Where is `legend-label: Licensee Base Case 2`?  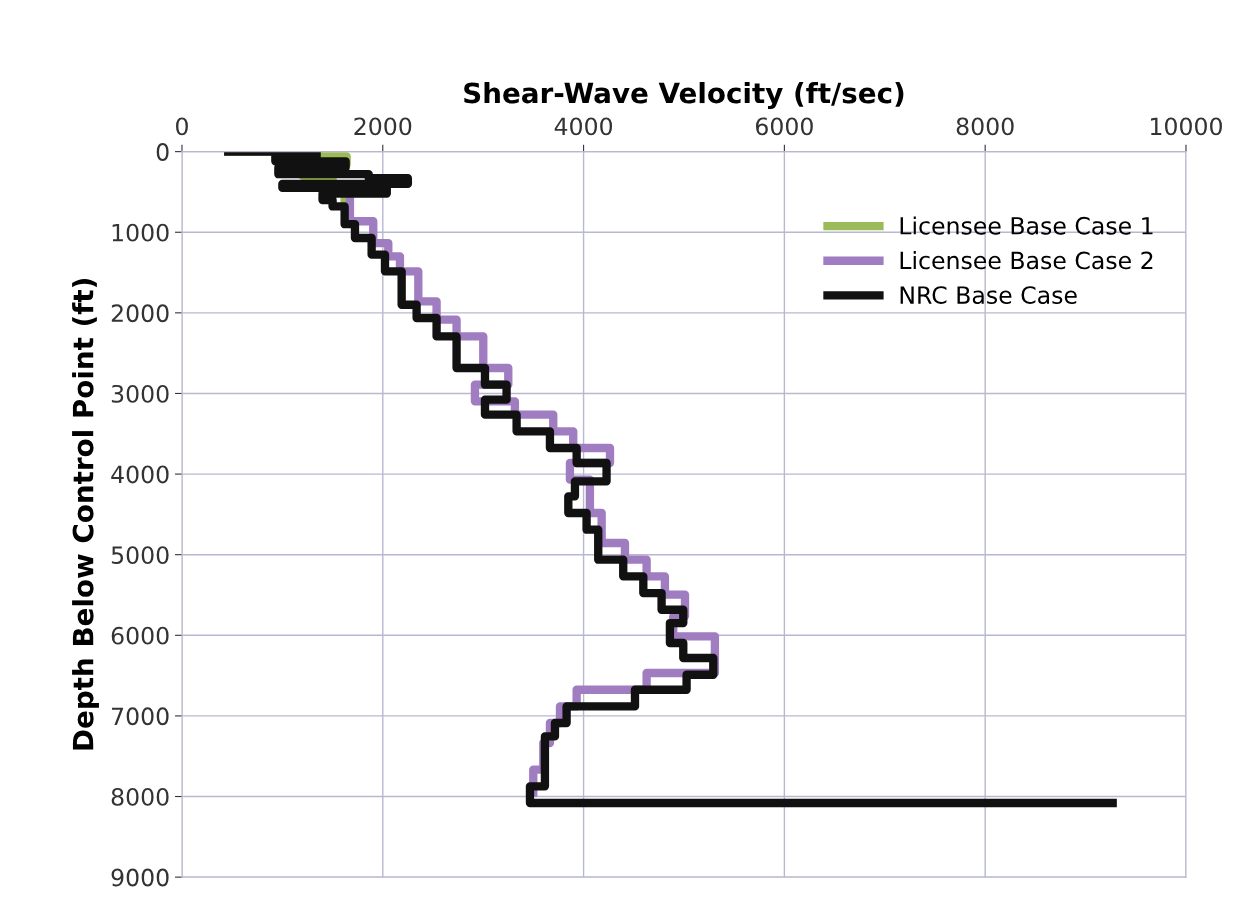 legend-label: Licensee Base Case 2 is located at coordinates (1026, 260).